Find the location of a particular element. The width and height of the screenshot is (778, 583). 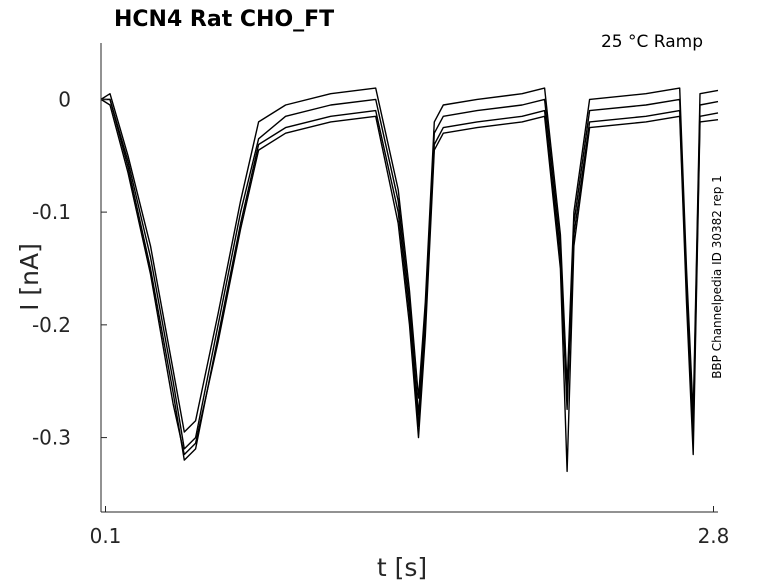

side-label: BBP Channelpedia ID 30382 rep 1 is located at coordinates (717, 277).